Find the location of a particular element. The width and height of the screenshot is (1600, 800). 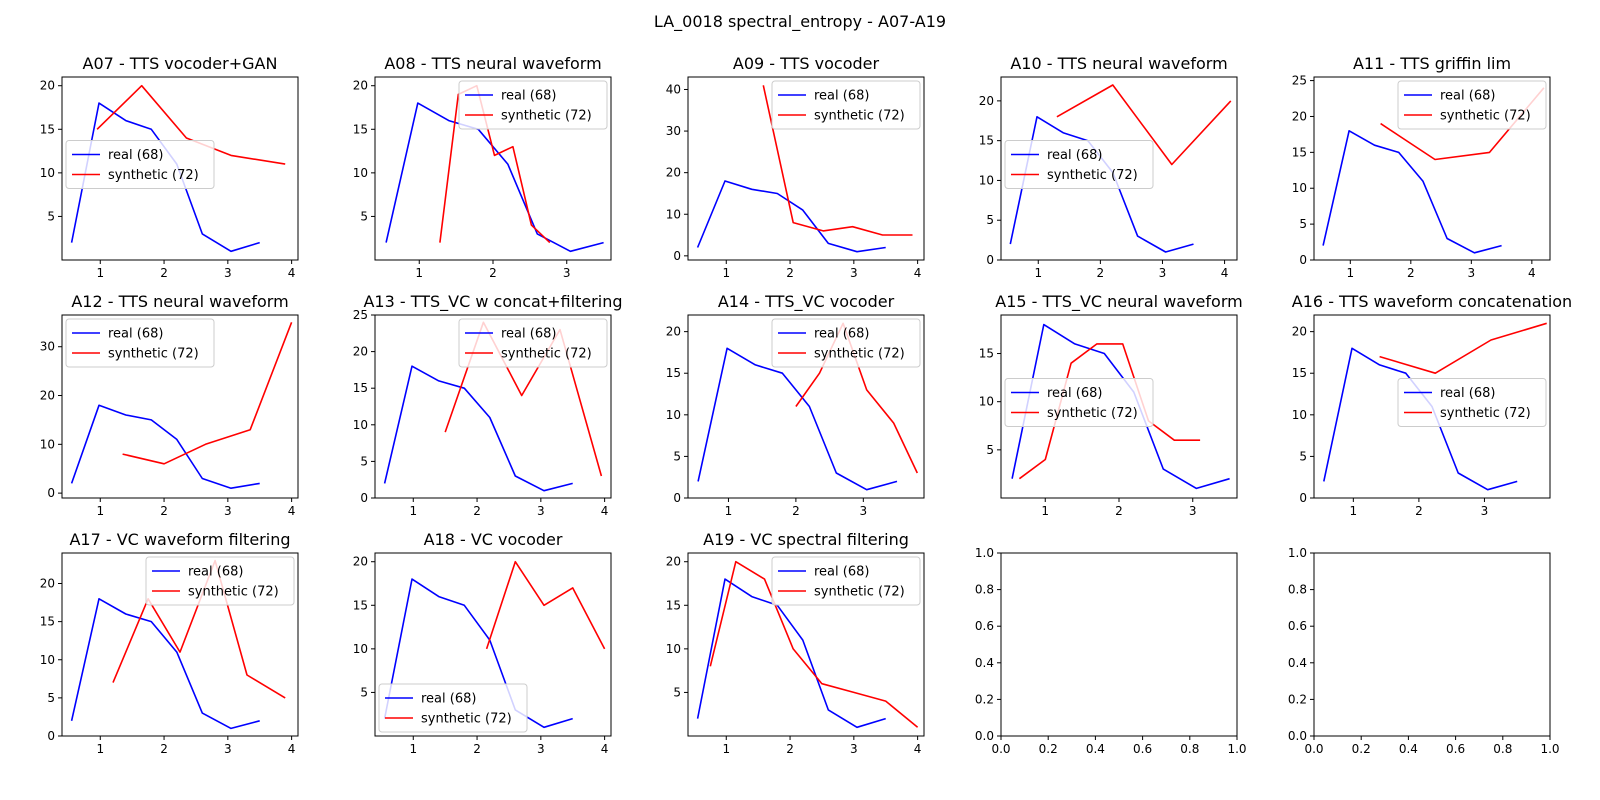

subplot-title: A11 - TTS griffin lim is located at coordinates (1432, 63).